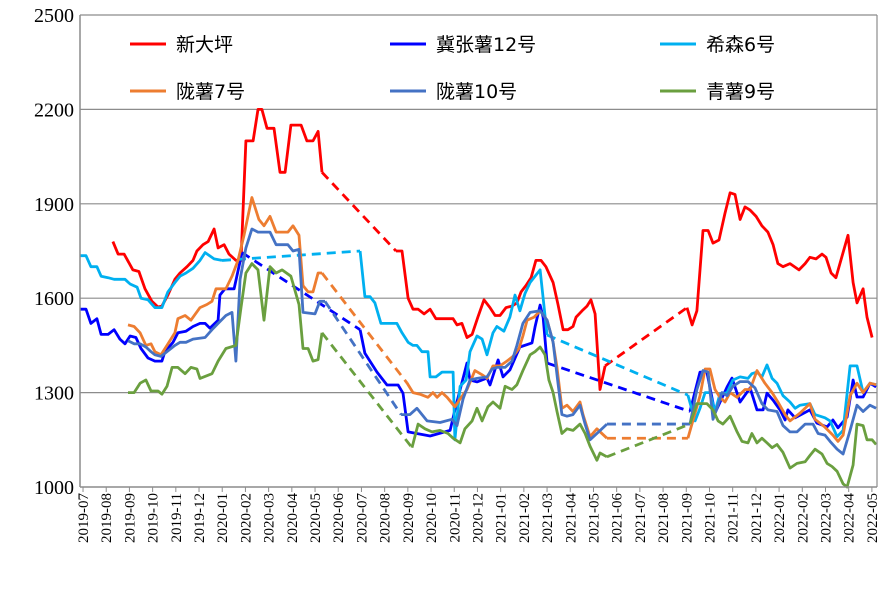 Image resolution: width=889 pixels, height=604 pixels. What do you see at coordinates (757, 518) in the screenshot?
I see `x-tick-label: 2021-12` at bounding box center [757, 518].